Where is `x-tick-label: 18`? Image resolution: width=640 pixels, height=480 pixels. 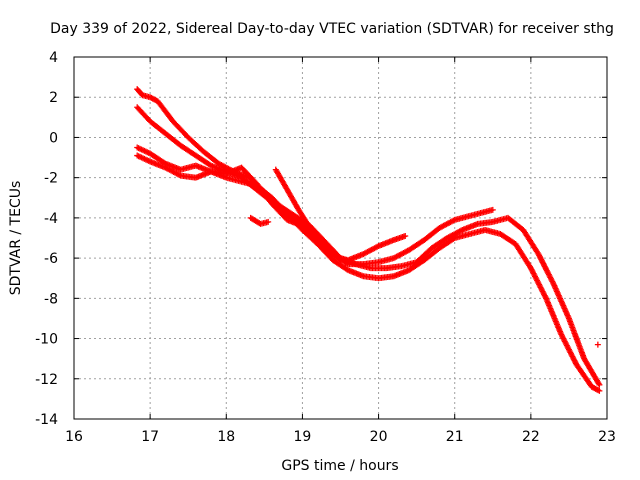
x-tick-label: 18 is located at coordinates (226, 437).